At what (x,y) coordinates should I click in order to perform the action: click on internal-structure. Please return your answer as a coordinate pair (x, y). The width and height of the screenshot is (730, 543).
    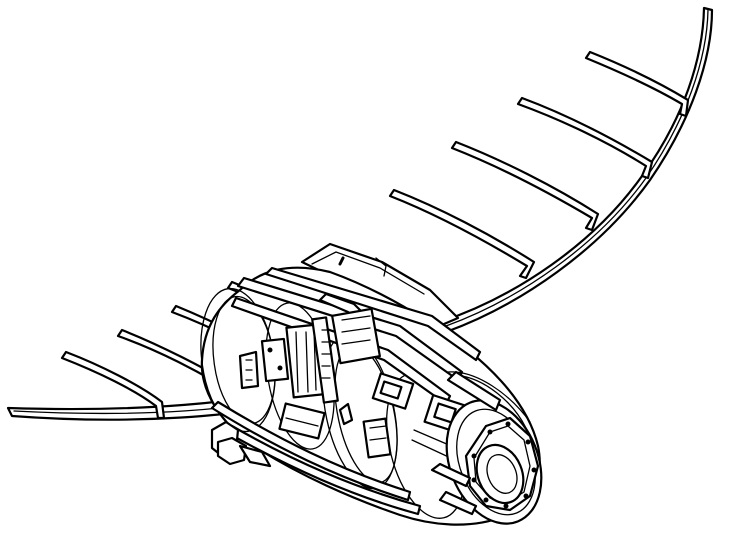
    Looking at the image, I should click on (354, 387).